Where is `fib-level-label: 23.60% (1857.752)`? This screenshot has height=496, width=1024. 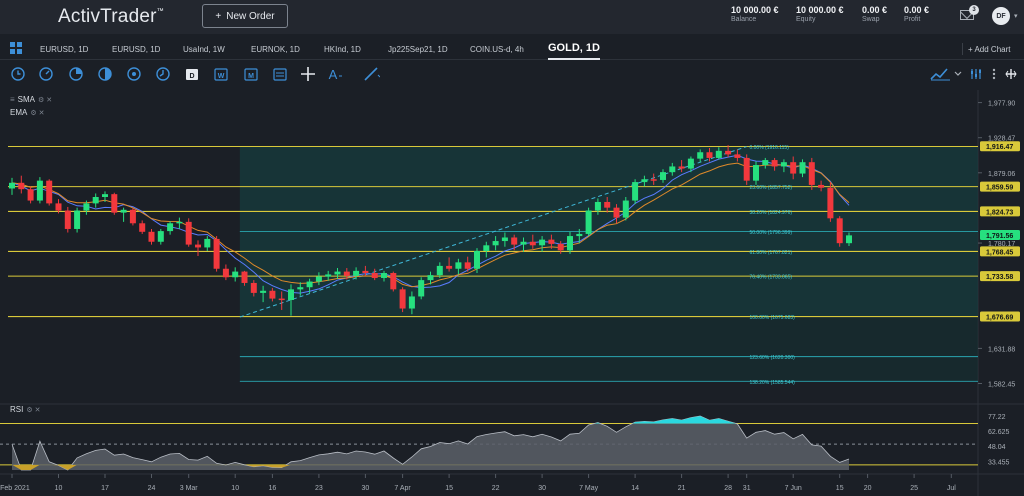 fib-level-label: 23.60% (1857.752) is located at coordinates (770, 188).